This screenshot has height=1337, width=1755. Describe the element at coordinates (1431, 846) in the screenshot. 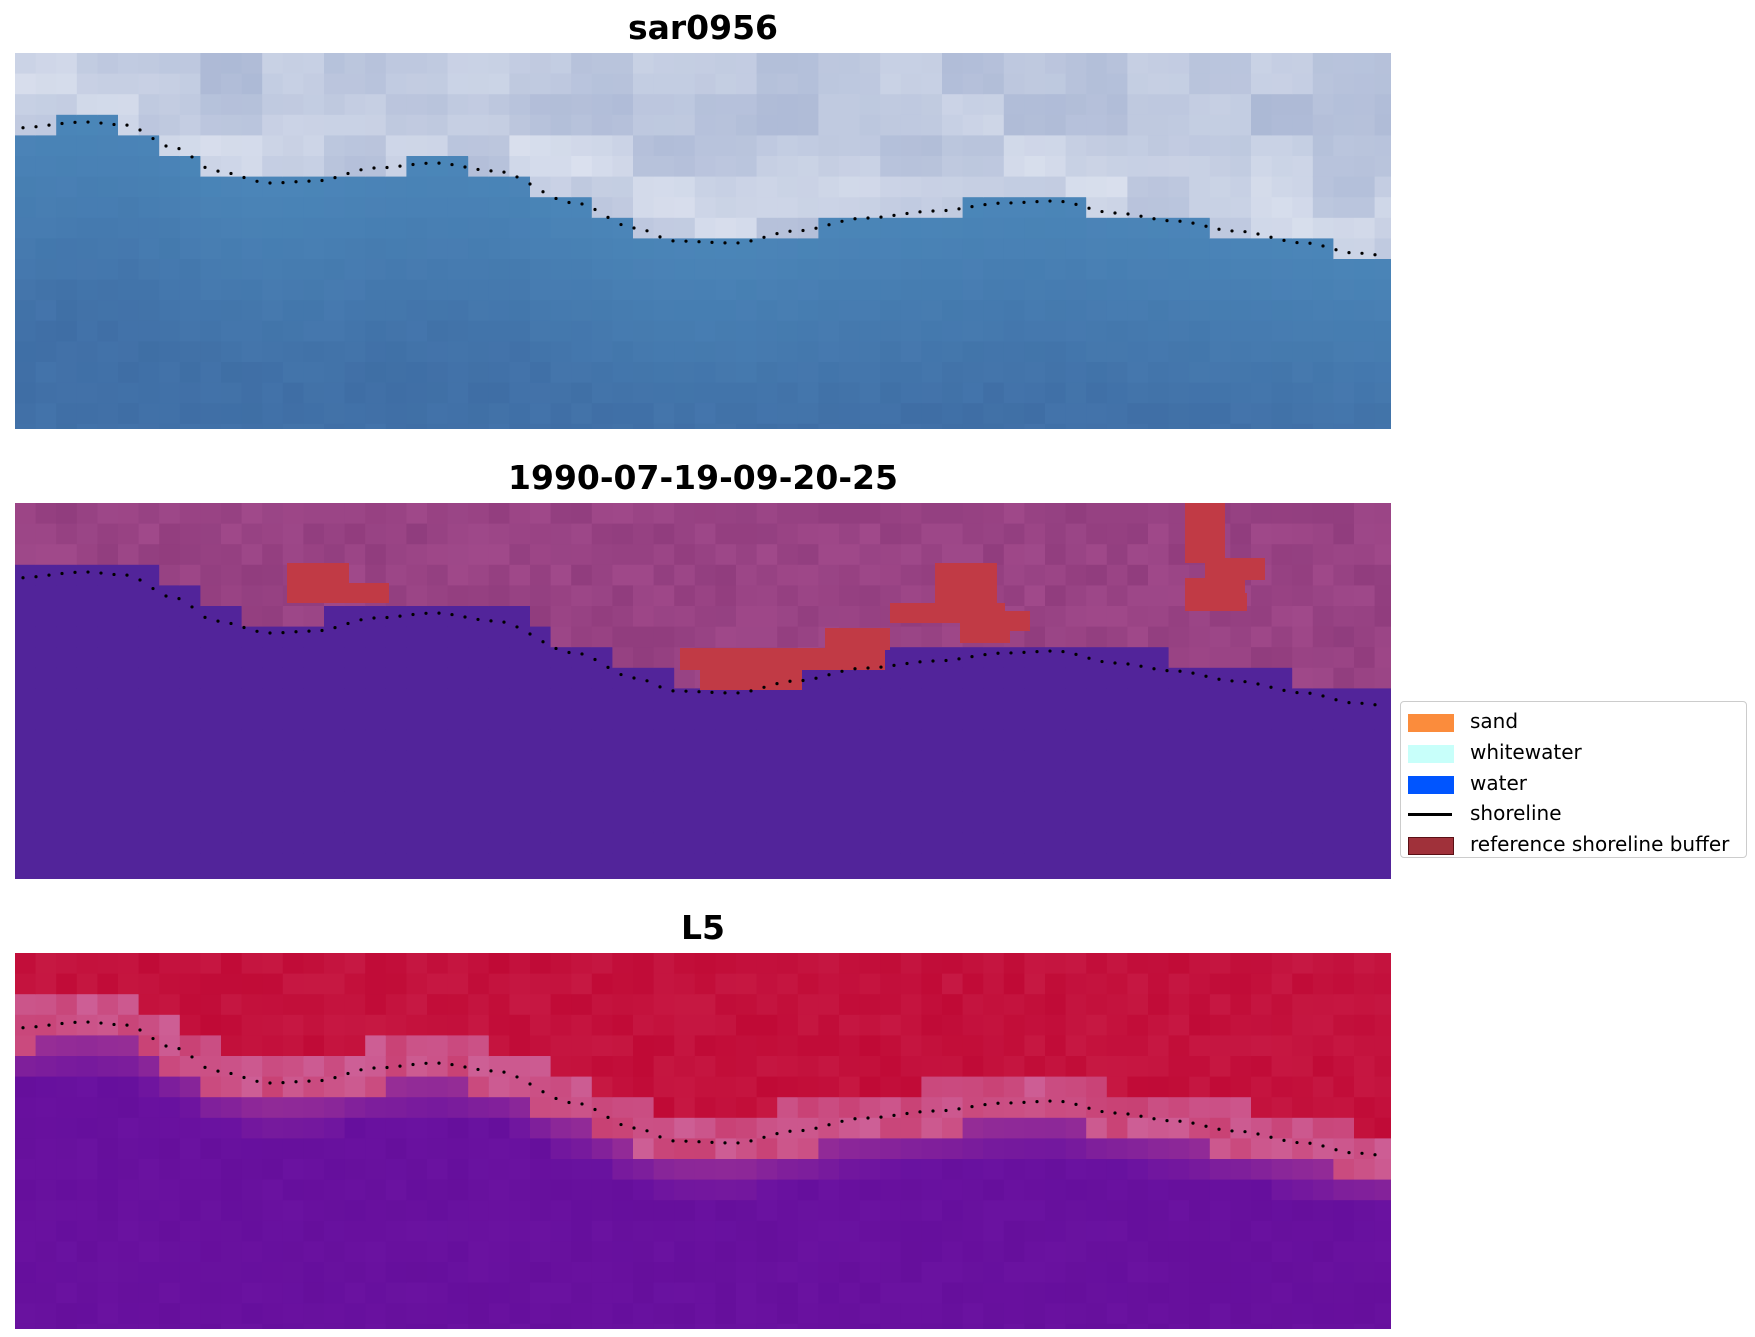

I see `reference-buffer-swatch` at that location.